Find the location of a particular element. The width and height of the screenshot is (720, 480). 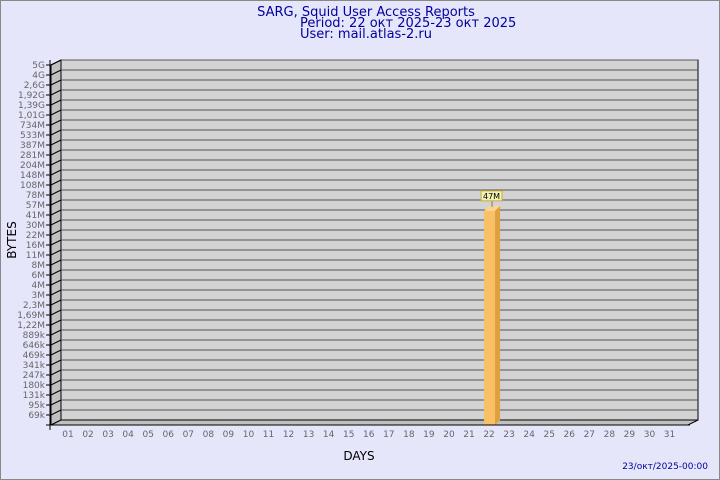

x-tick-label: 13 is located at coordinates (308, 435).